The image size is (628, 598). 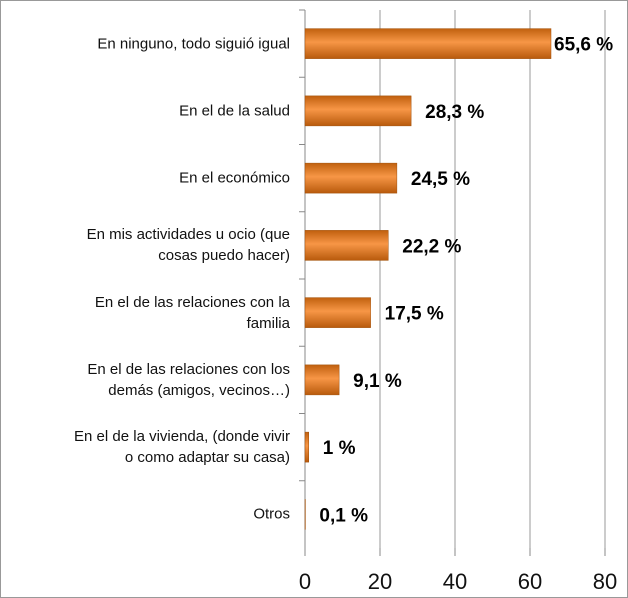 I want to click on x-tick-label: 0, so click(x=305, y=581).